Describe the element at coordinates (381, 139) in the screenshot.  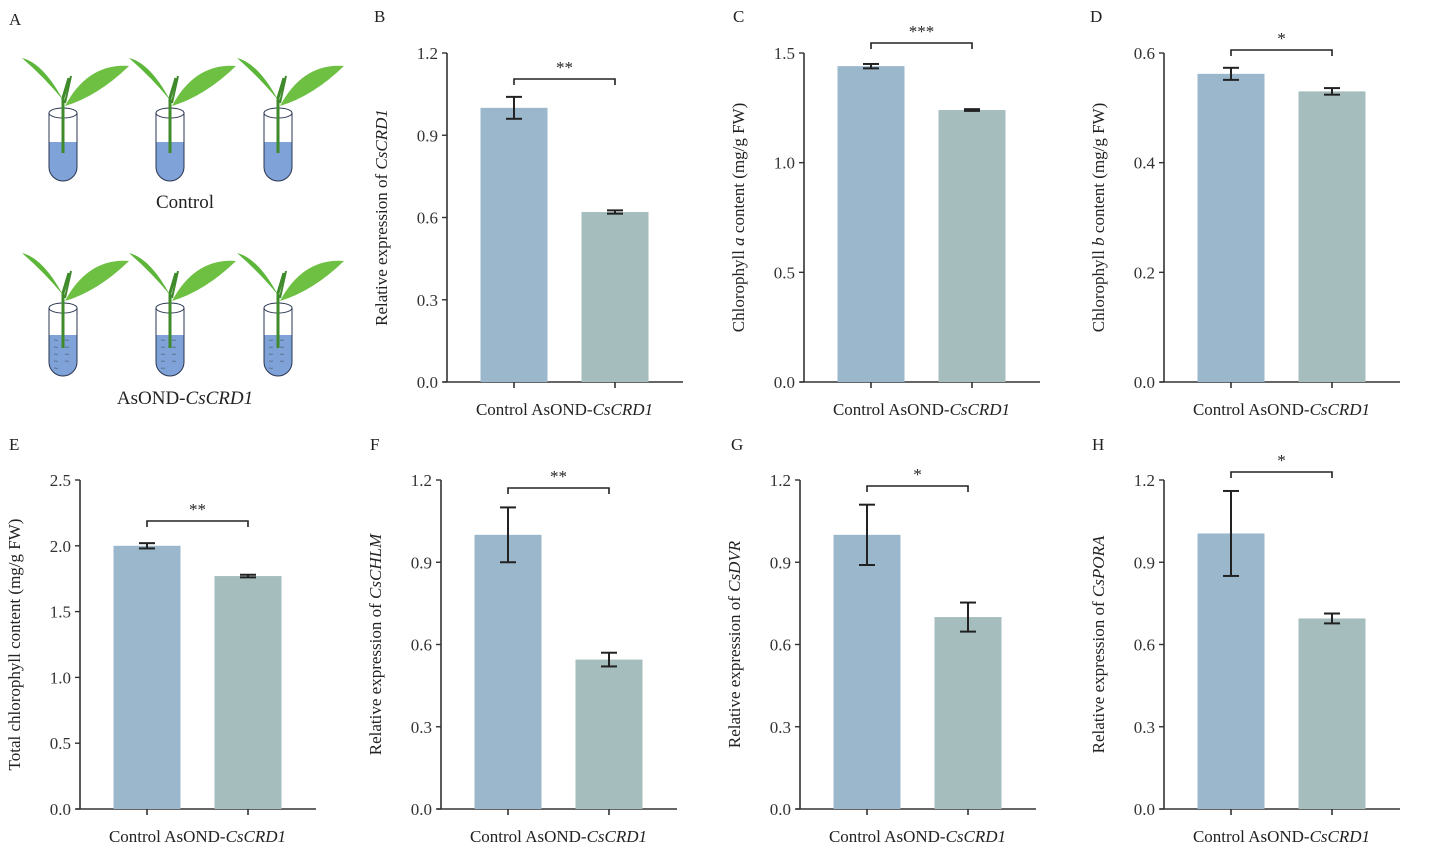
I see `y-axis-title-italic: CsCRD1` at that location.